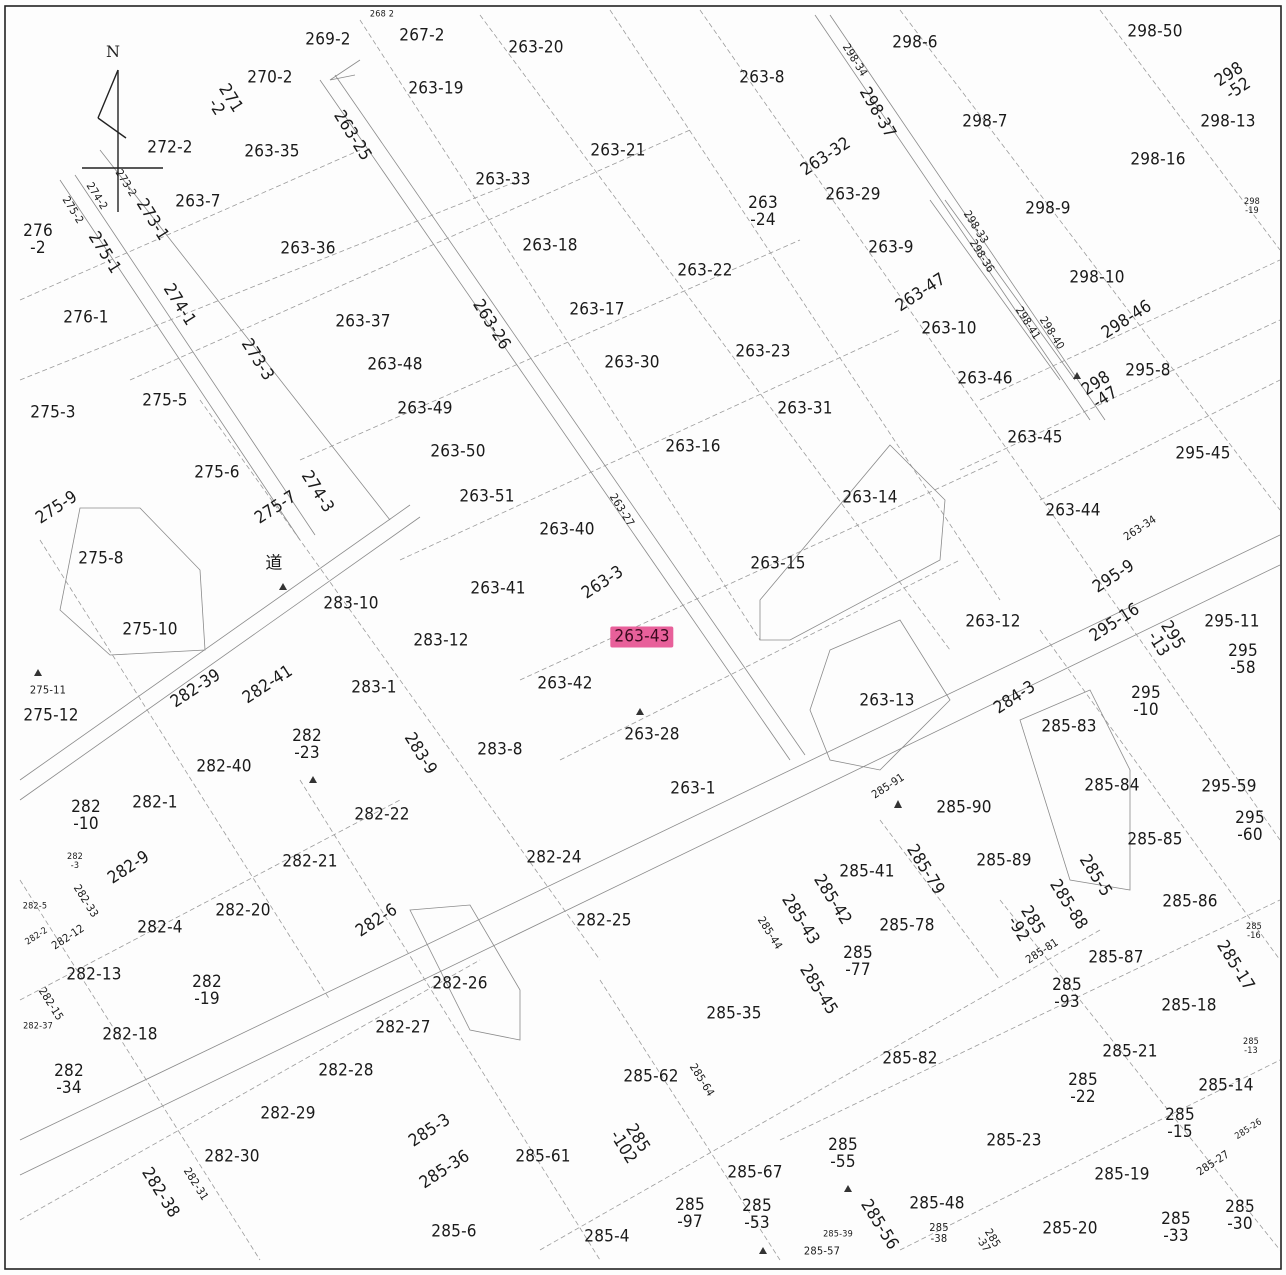  I want to click on north-label: N, so click(113, 51).